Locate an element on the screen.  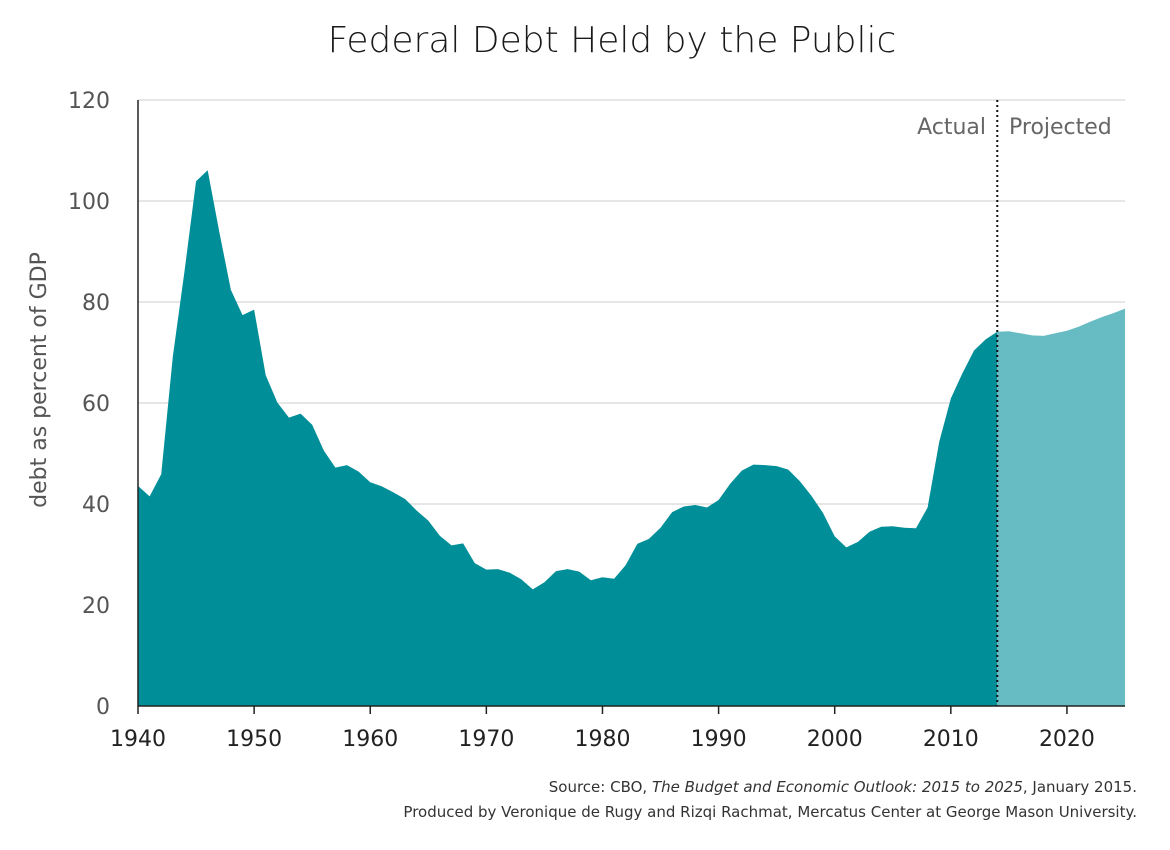
x-tick-label-2010: 2010 is located at coordinates (951, 739).